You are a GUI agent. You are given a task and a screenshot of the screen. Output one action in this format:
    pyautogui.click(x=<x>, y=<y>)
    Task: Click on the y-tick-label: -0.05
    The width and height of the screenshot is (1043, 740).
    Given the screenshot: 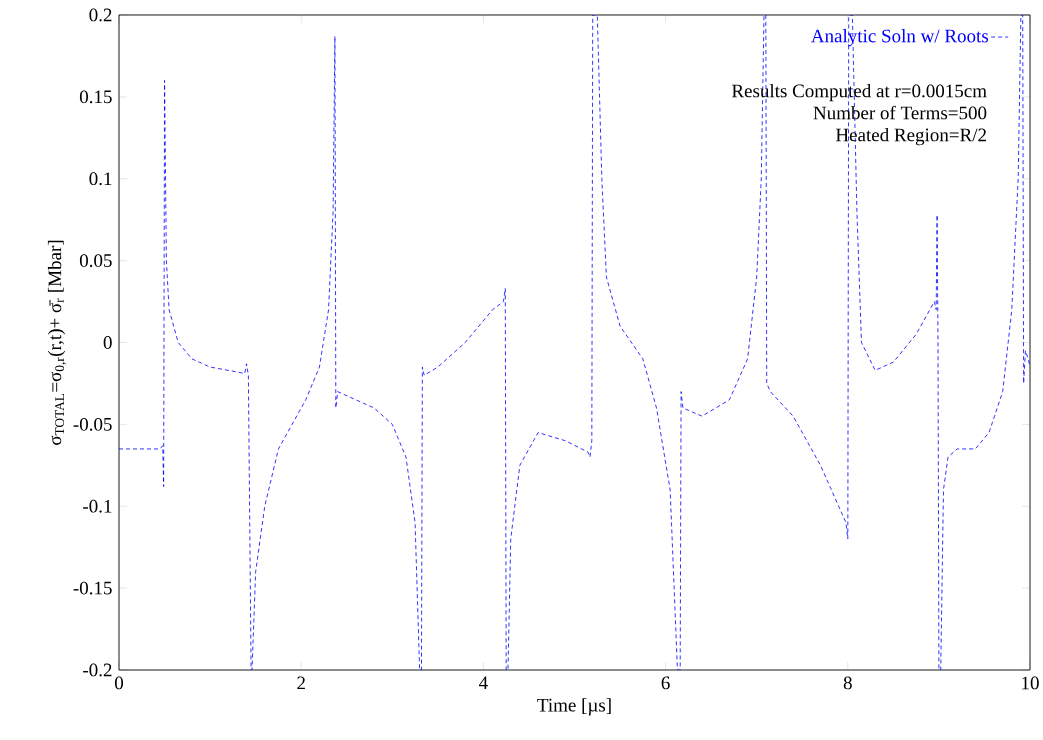 What is the action you would take?
    pyautogui.click(x=92, y=424)
    